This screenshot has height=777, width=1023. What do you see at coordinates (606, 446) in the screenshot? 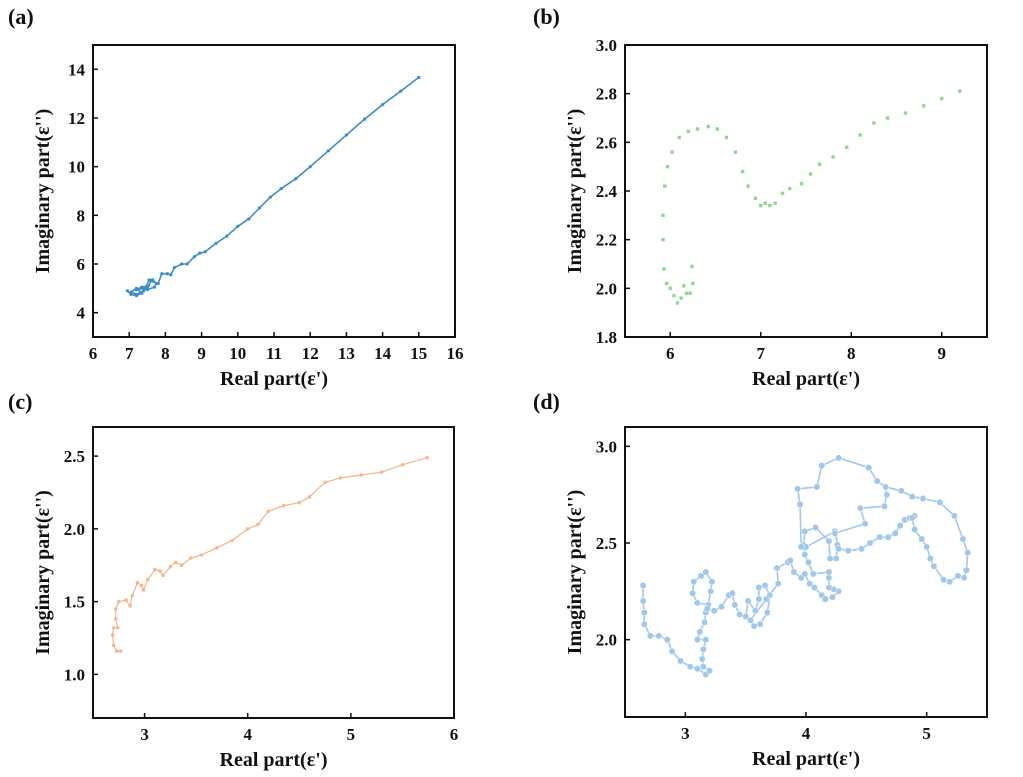
I see `y-tick-label: 3.0` at bounding box center [606, 446].